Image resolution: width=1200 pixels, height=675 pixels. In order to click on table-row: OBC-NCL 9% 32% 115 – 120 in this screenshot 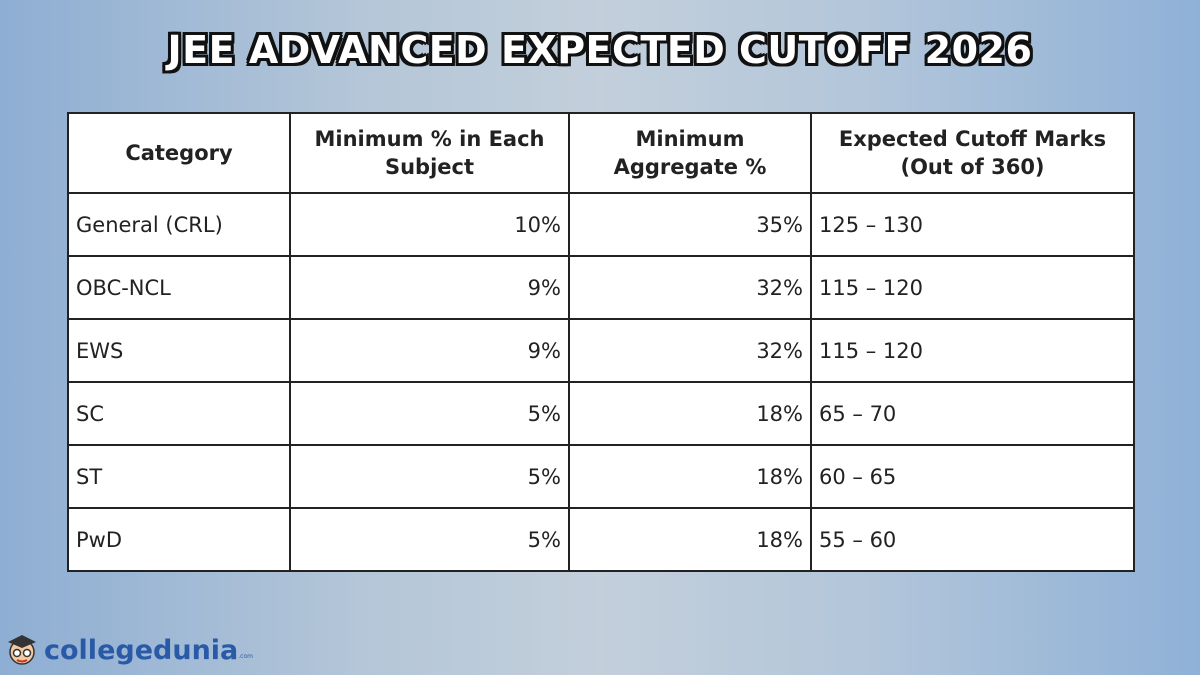, I will do `click(601, 287)`.